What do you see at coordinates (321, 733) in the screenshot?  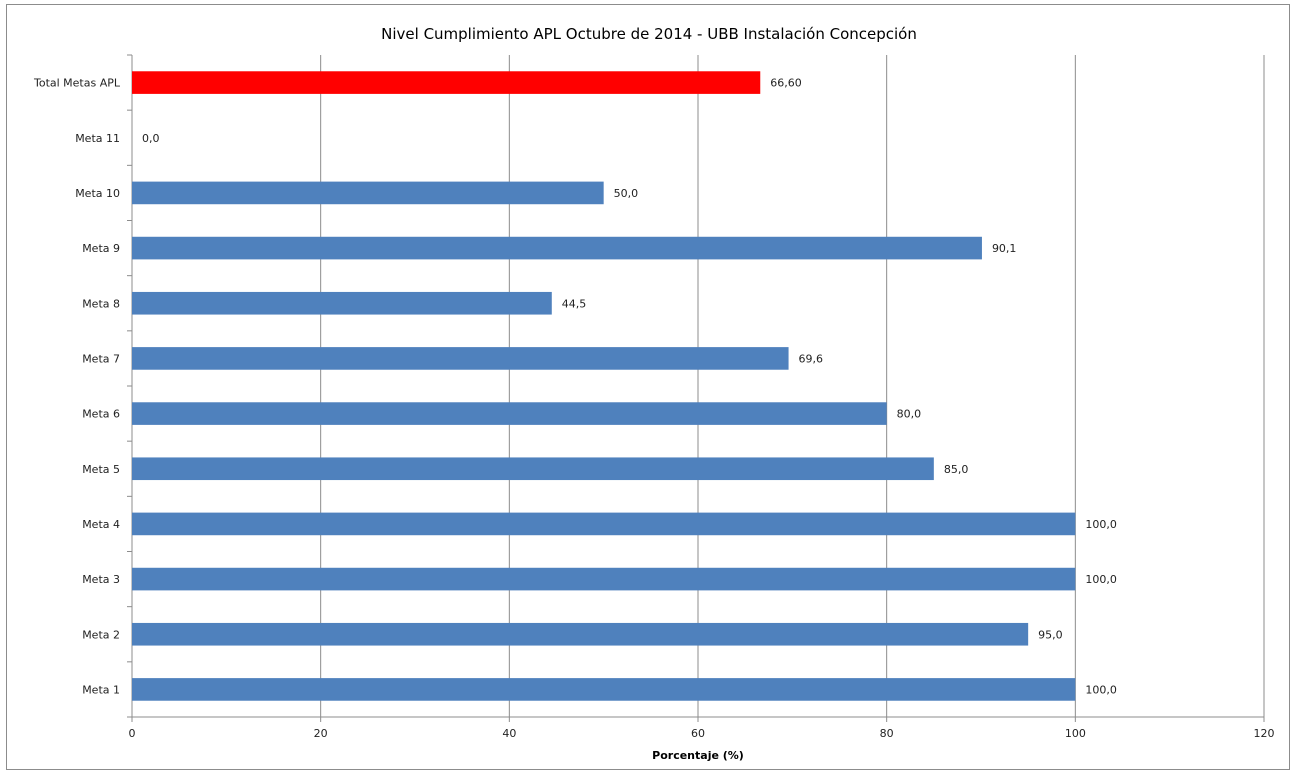 I see `x-tick-label: 20` at bounding box center [321, 733].